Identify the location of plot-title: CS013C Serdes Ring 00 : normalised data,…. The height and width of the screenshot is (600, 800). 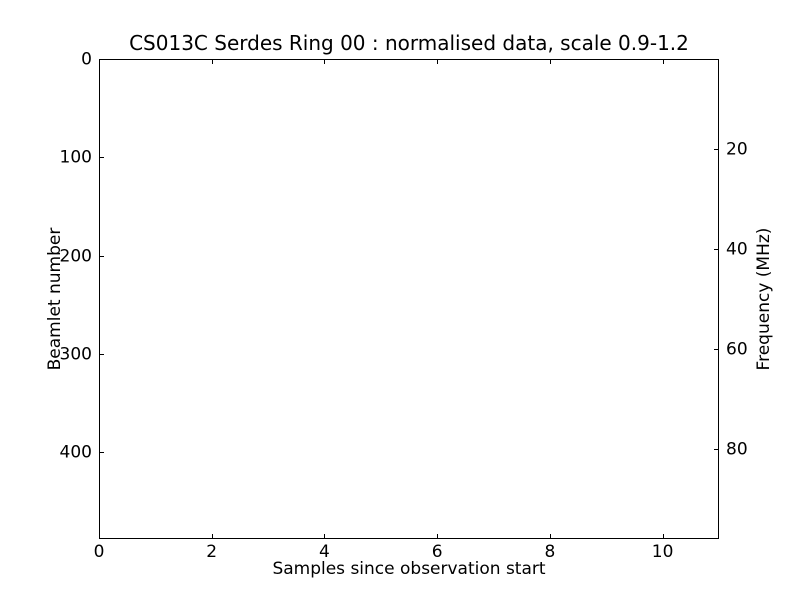
(409, 43).